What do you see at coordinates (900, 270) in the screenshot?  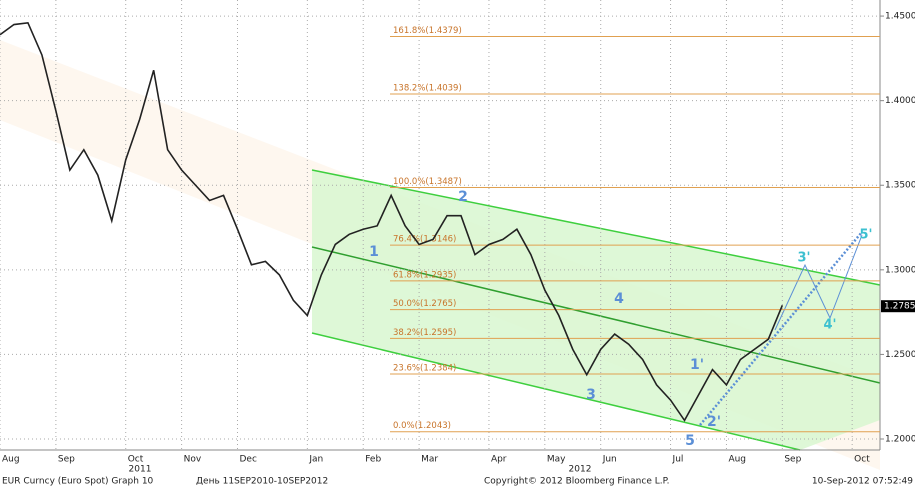 I see `y-tick-label: 1.3000` at bounding box center [900, 270].